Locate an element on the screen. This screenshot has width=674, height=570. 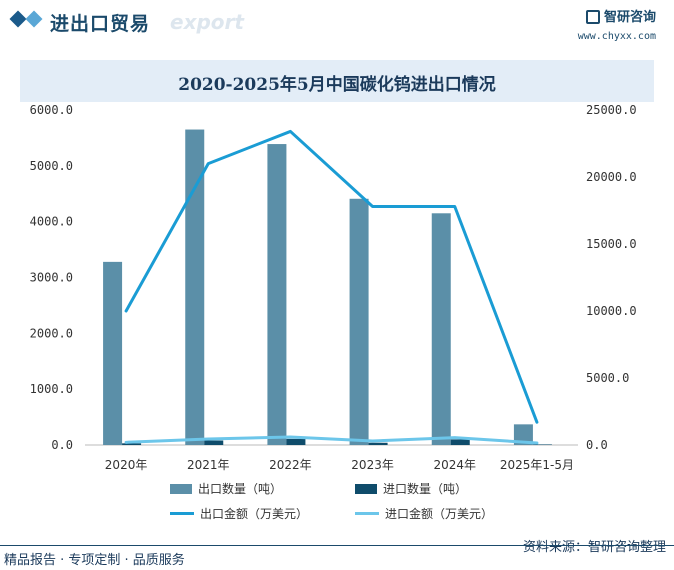
y-right-tick-label: 15000.0 is located at coordinates (611, 244).